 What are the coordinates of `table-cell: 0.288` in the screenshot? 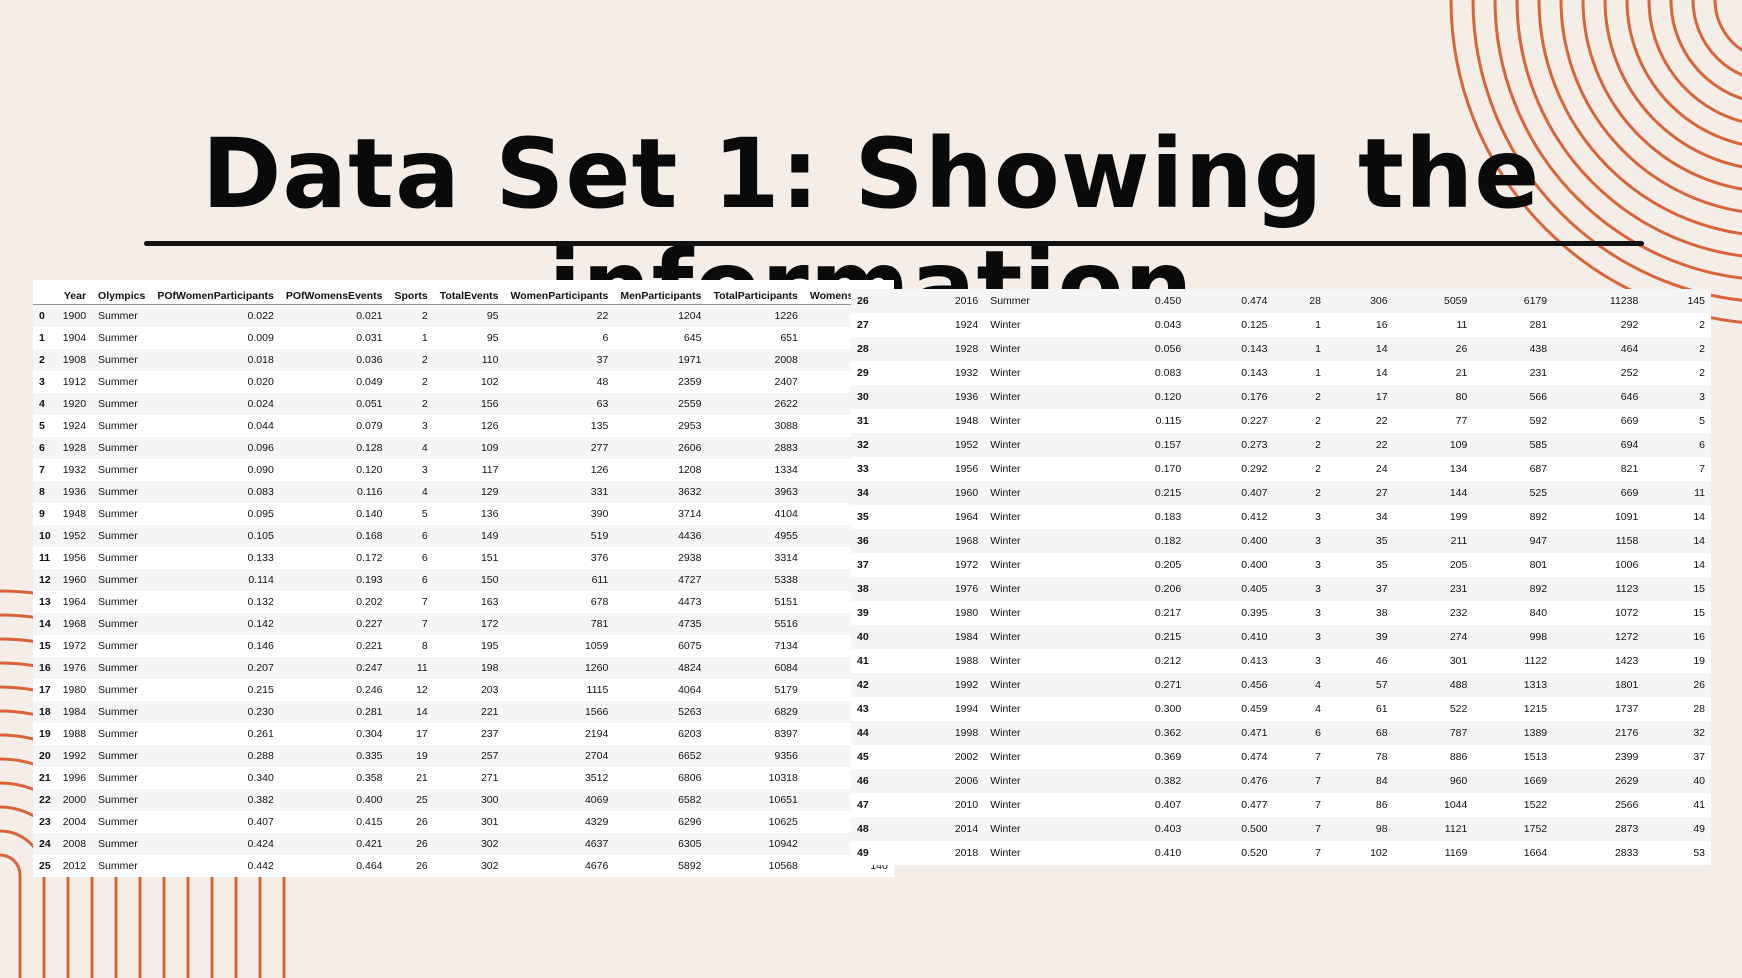 It's located at (260, 755).